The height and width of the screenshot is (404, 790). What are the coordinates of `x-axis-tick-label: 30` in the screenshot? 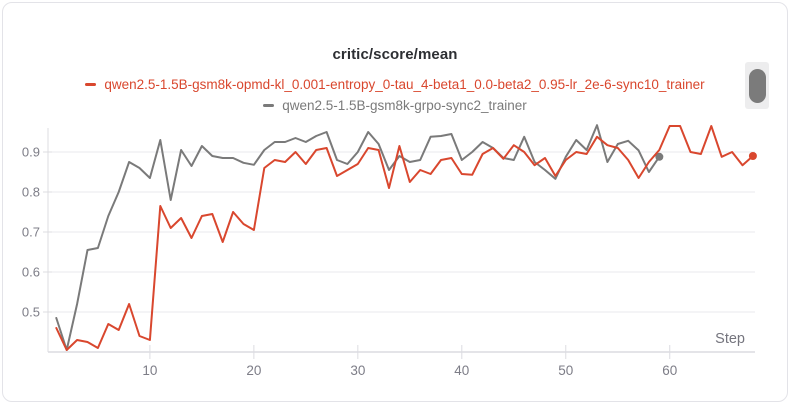 It's located at (357, 370).